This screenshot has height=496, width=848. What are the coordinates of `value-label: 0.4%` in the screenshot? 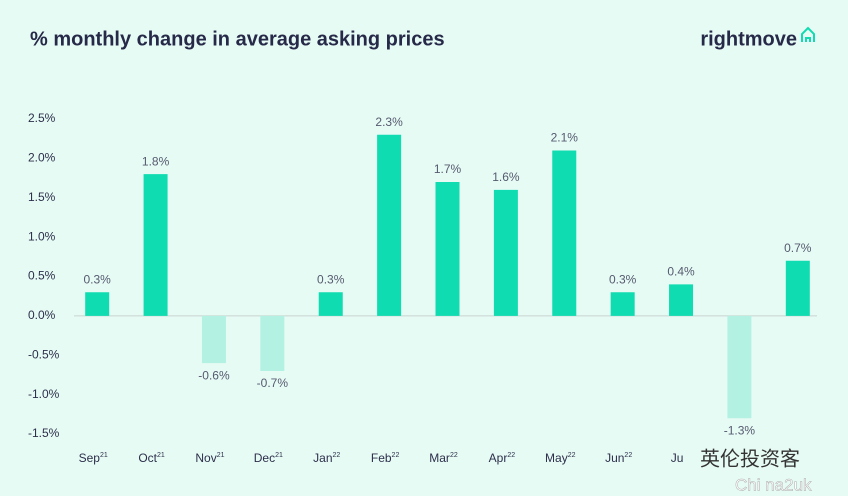 It's located at (681, 272).